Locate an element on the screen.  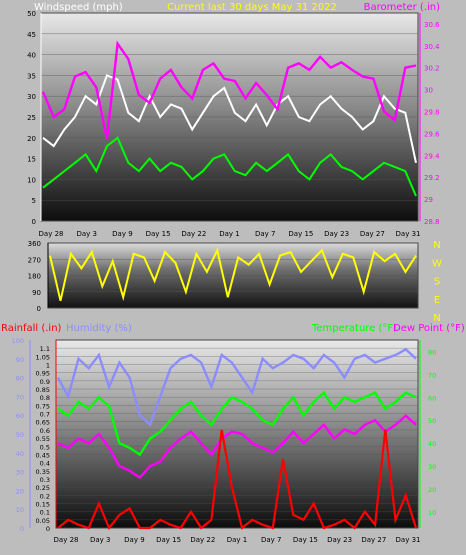
barometer-tick: 29.8 is located at coordinates (432, 113).